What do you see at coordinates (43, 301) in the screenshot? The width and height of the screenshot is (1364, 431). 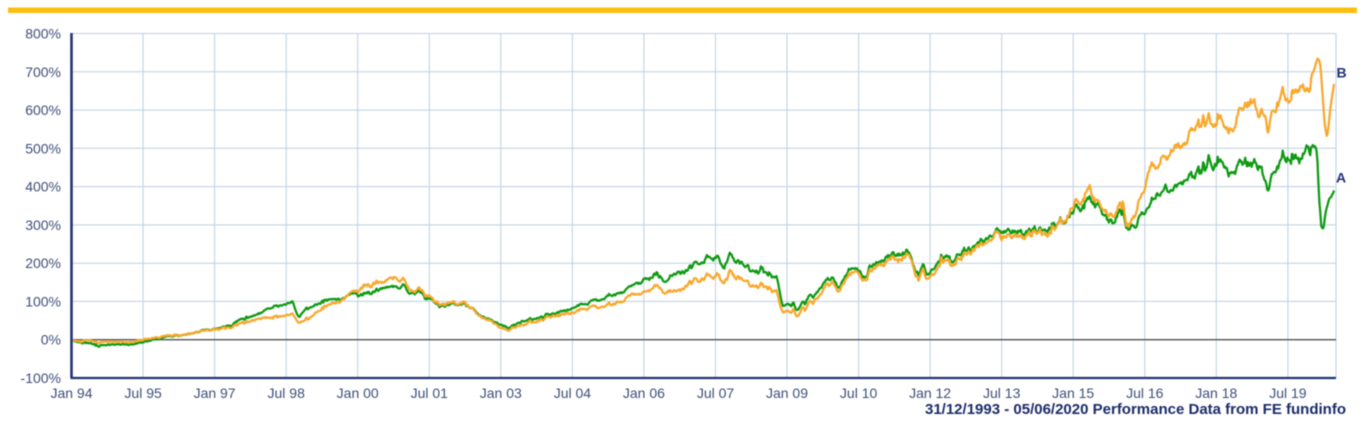 I see `svg-text: 100%` at bounding box center [43, 301].